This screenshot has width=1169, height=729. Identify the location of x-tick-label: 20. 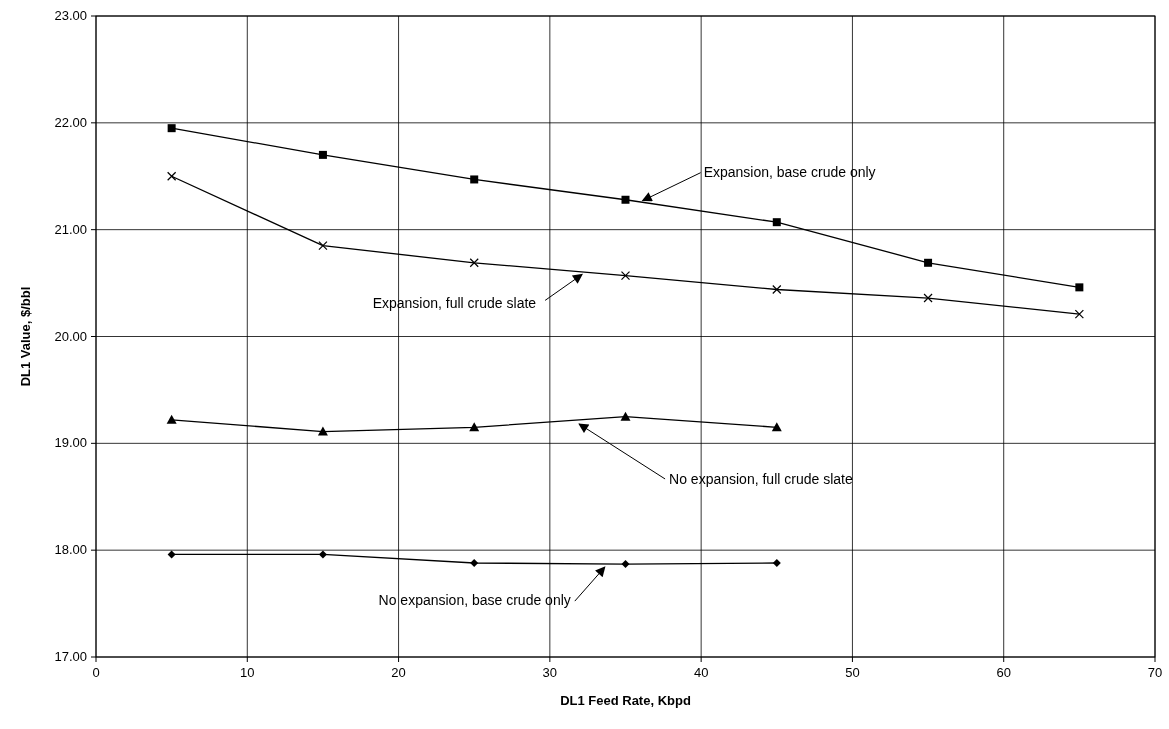
(398, 672).